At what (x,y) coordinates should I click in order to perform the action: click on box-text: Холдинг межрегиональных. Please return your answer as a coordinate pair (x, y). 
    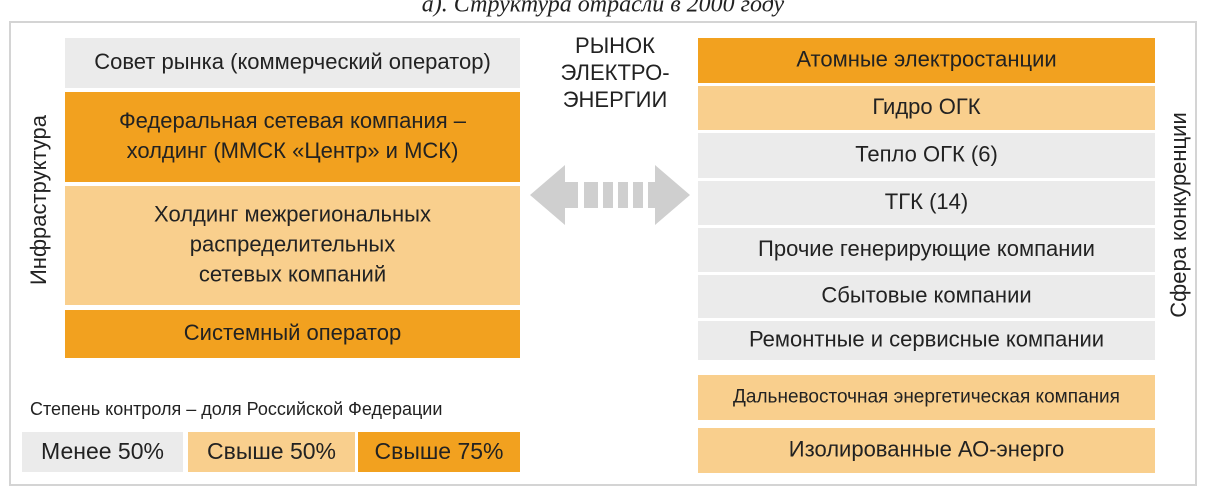
    Looking at the image, I should click on (292, 213).